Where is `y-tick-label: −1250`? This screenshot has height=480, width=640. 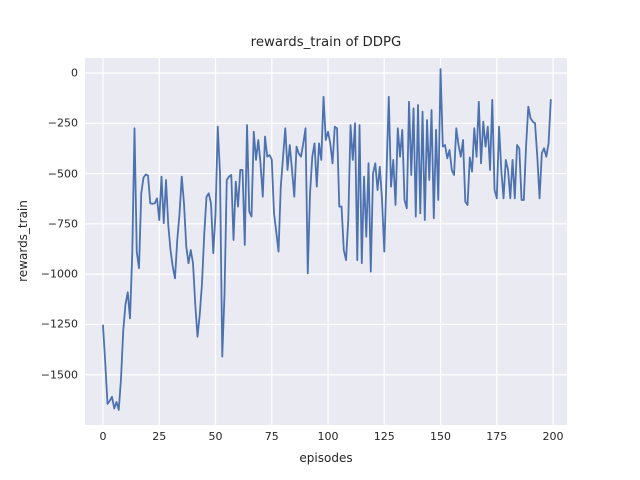 y-tick-label: −1250 is located at coordinates (59, 324).